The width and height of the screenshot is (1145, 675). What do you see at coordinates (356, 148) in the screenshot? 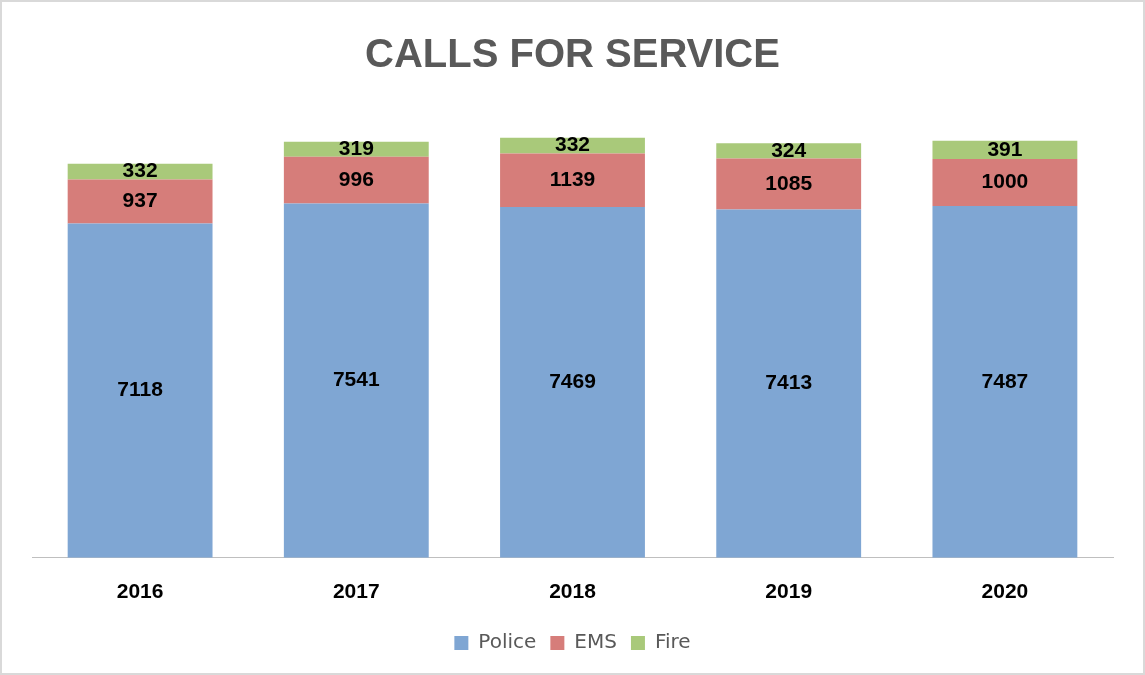
I see `data-label: 319` at bounding box center [356, 148].